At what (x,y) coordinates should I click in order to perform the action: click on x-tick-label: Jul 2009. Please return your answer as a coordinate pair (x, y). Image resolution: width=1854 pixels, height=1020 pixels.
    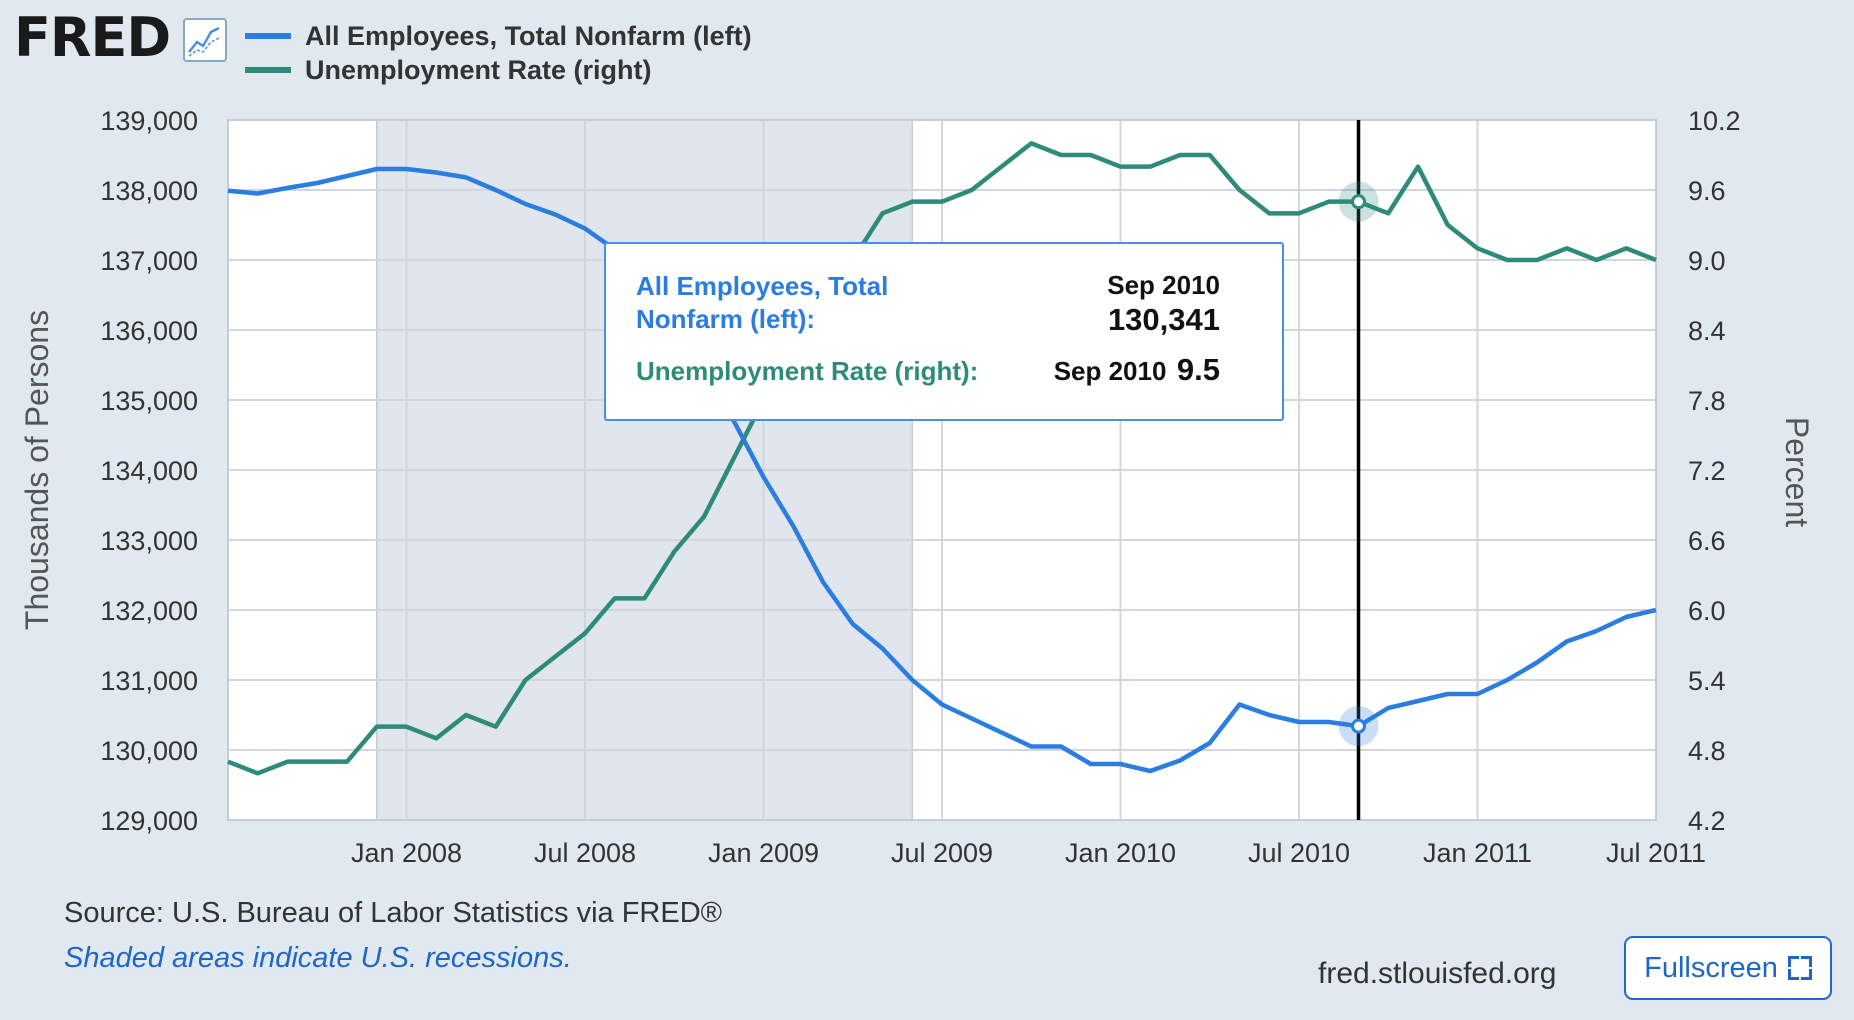
    Looking at the image, I should click on (942, 853).